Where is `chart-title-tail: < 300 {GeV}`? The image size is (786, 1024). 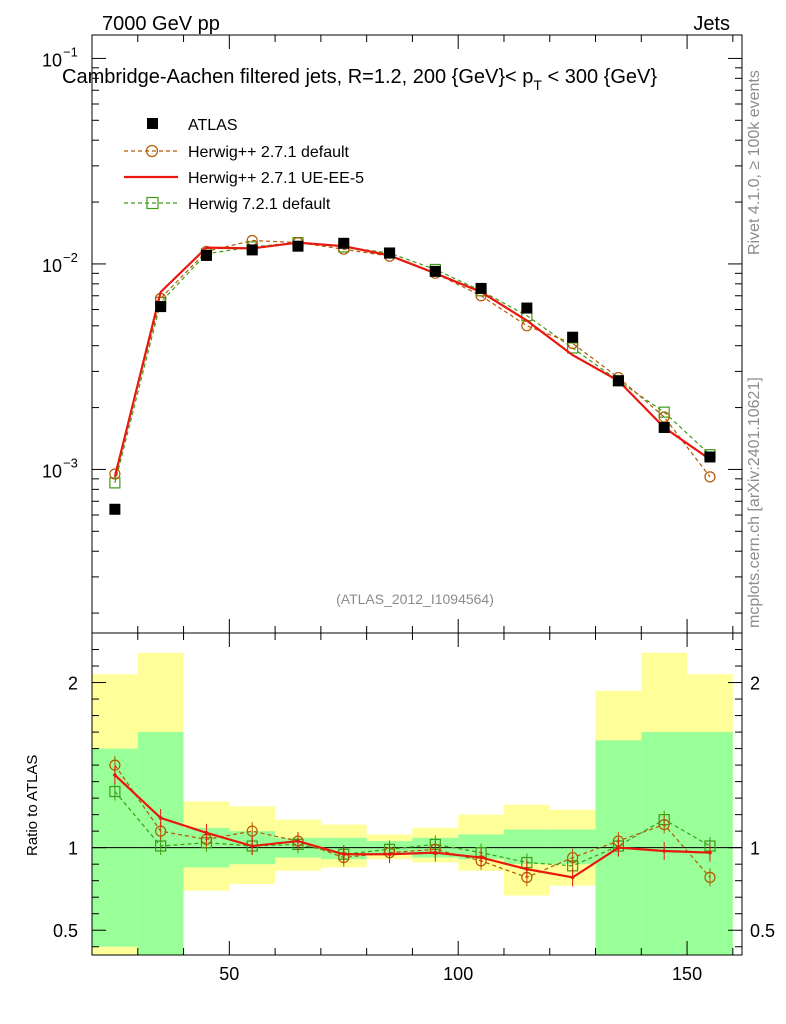 chart-title-tail: < 300 {GeV} is located at coordinates (599, 77).